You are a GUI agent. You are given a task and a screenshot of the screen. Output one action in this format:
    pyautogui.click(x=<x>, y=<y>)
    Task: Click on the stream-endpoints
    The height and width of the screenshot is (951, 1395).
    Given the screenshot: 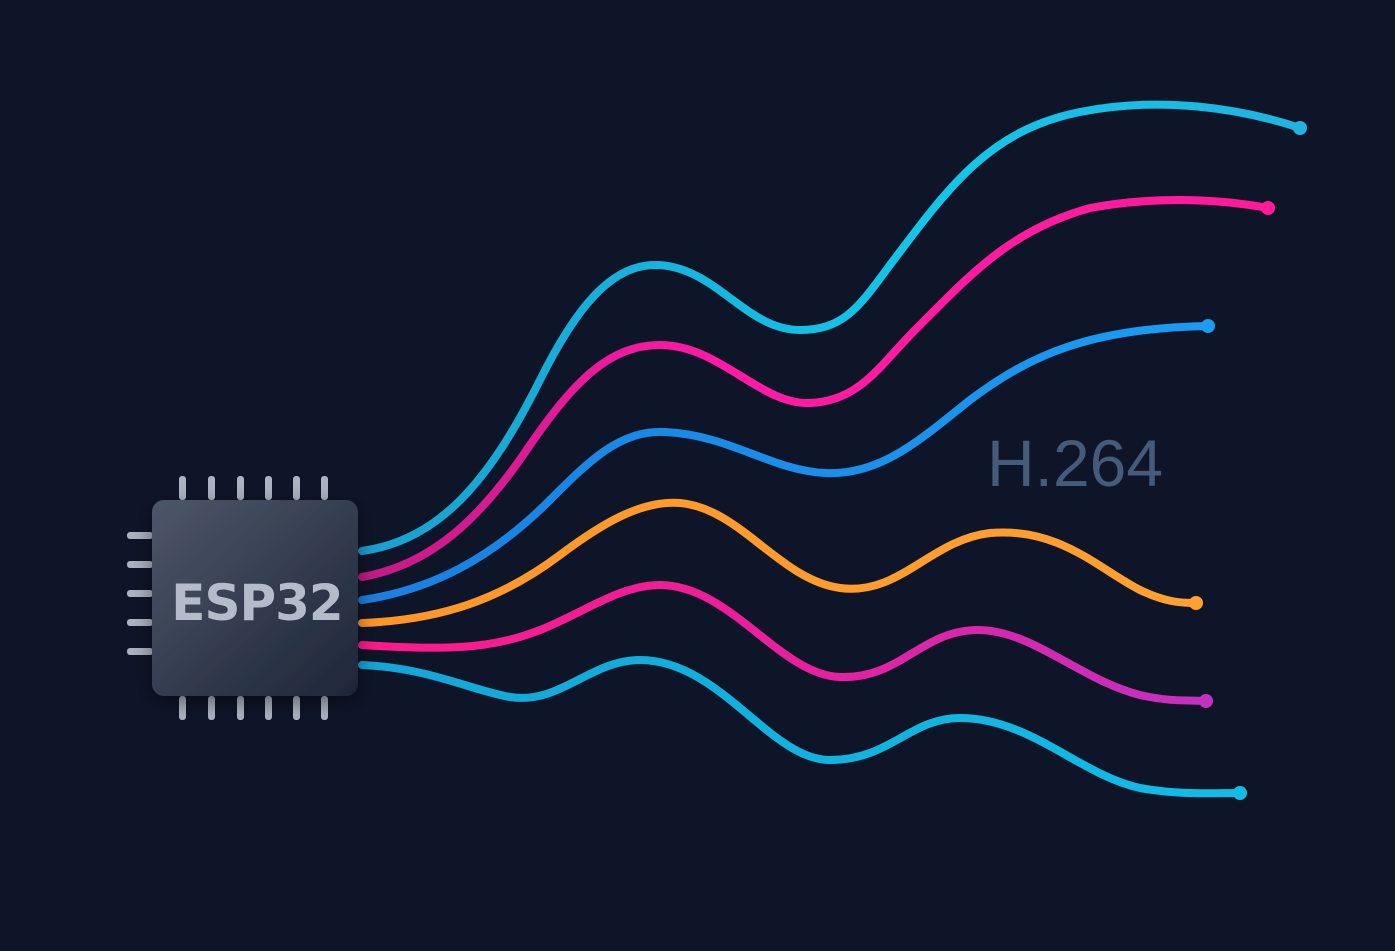 What is the action you would take?
    pyautogui.click(x=1248, y=460)
    